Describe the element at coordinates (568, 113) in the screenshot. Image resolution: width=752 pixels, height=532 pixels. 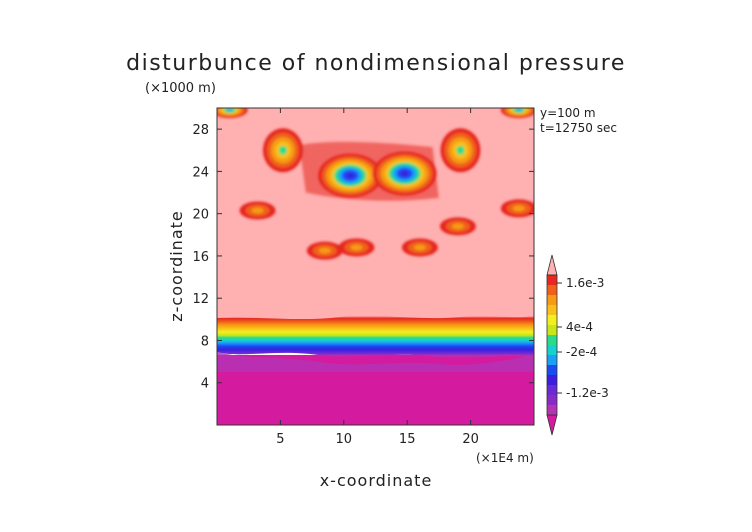
I see `annotation-y-position: y=100 m` at that location.